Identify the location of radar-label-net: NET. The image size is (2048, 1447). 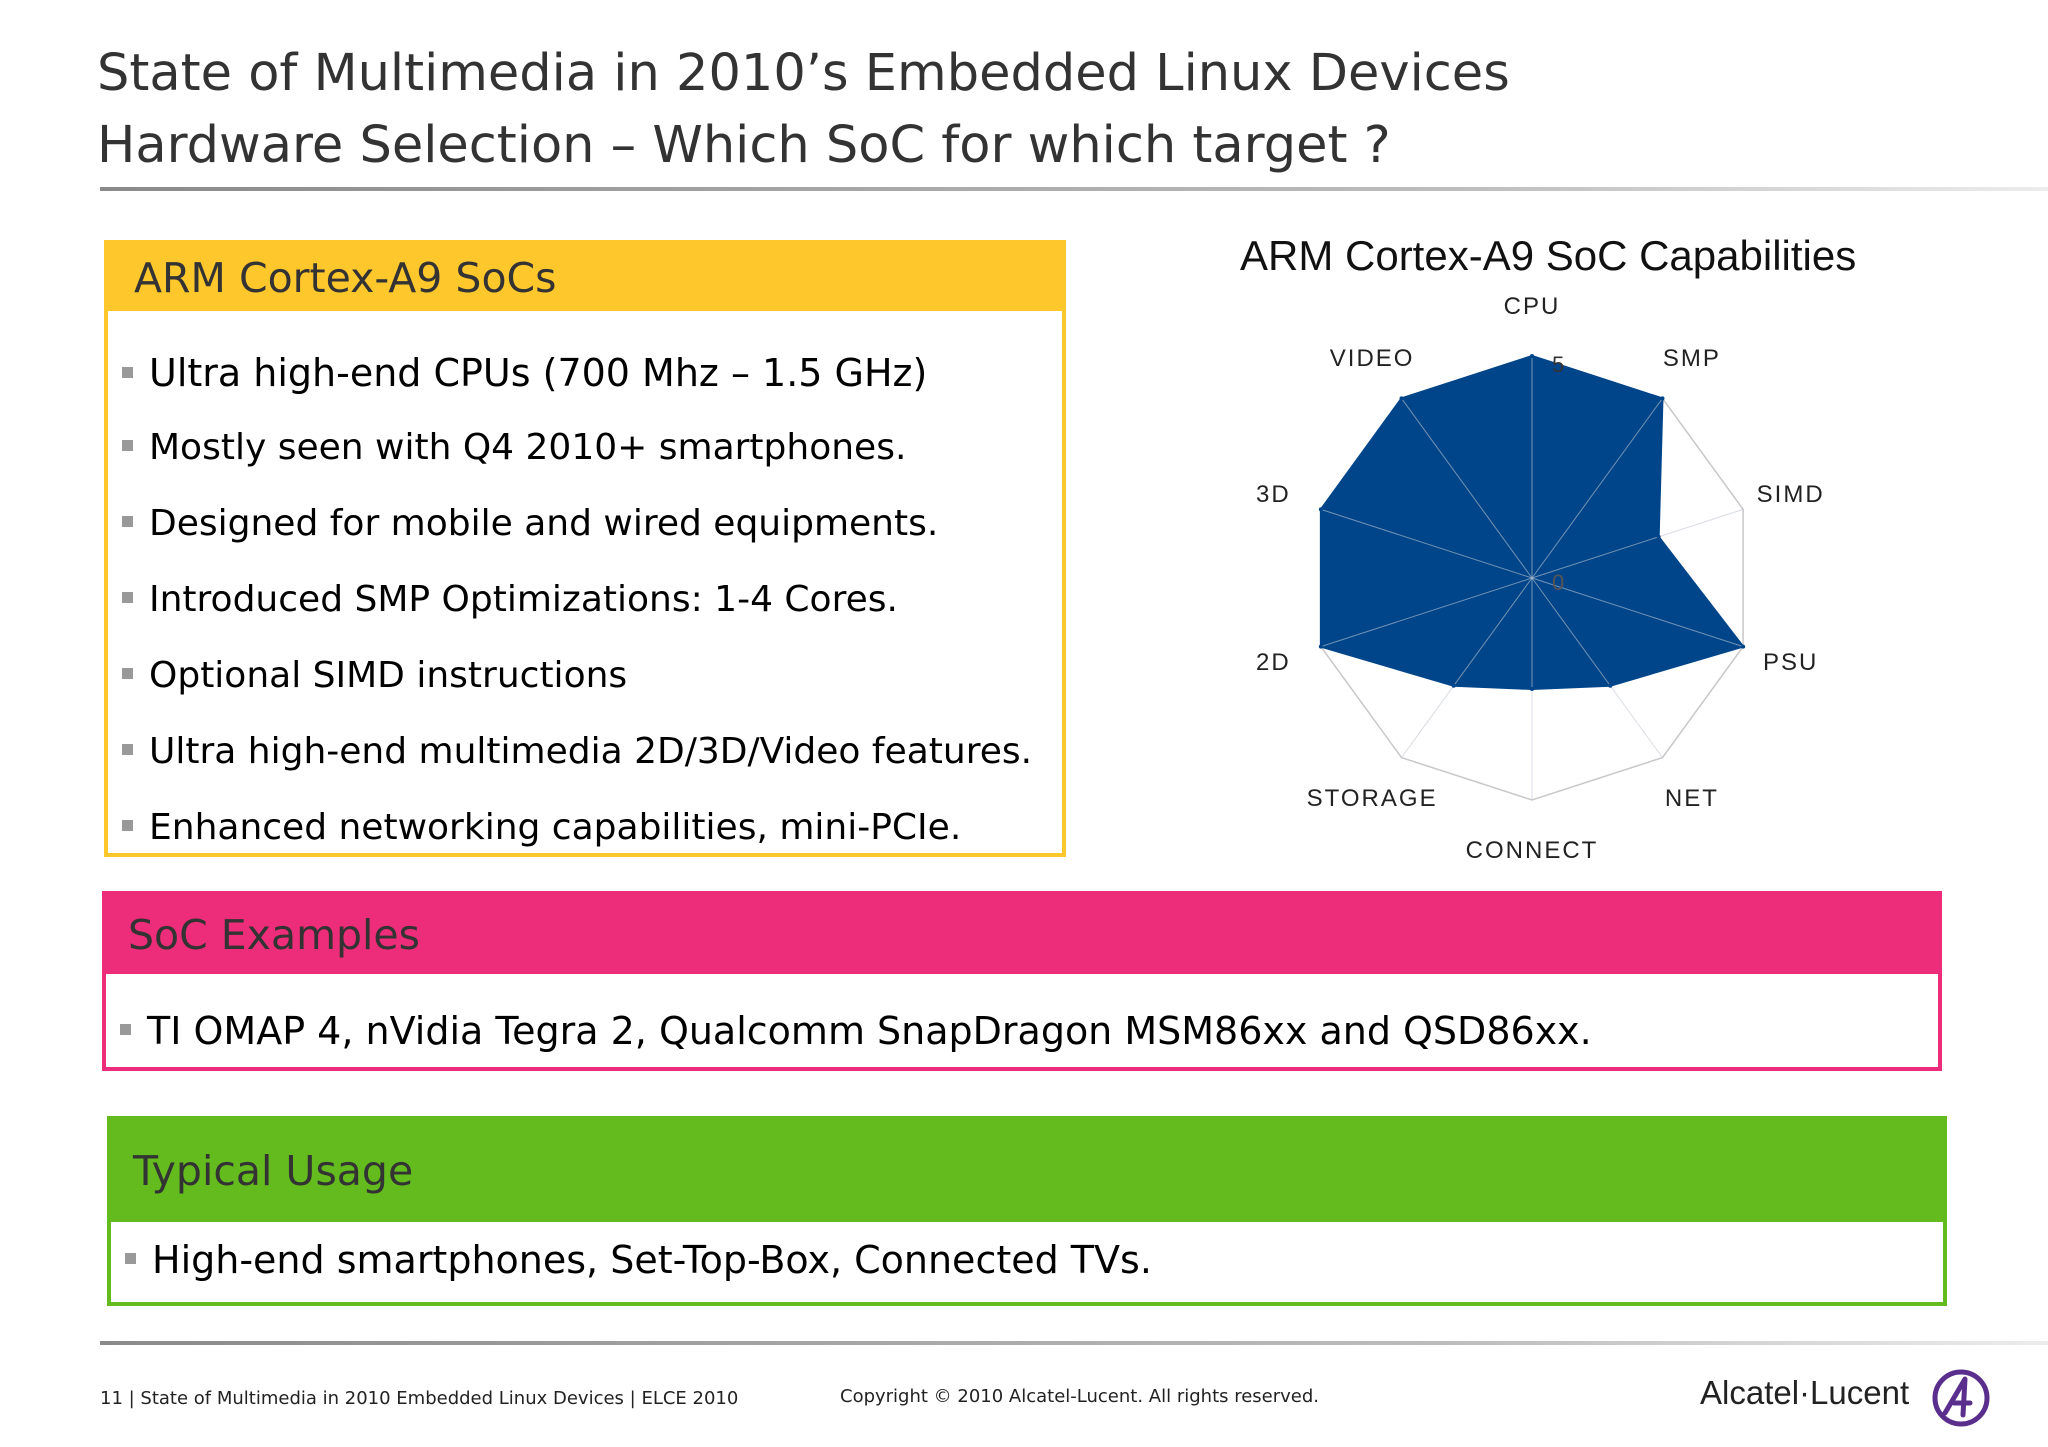
(1692, 798).